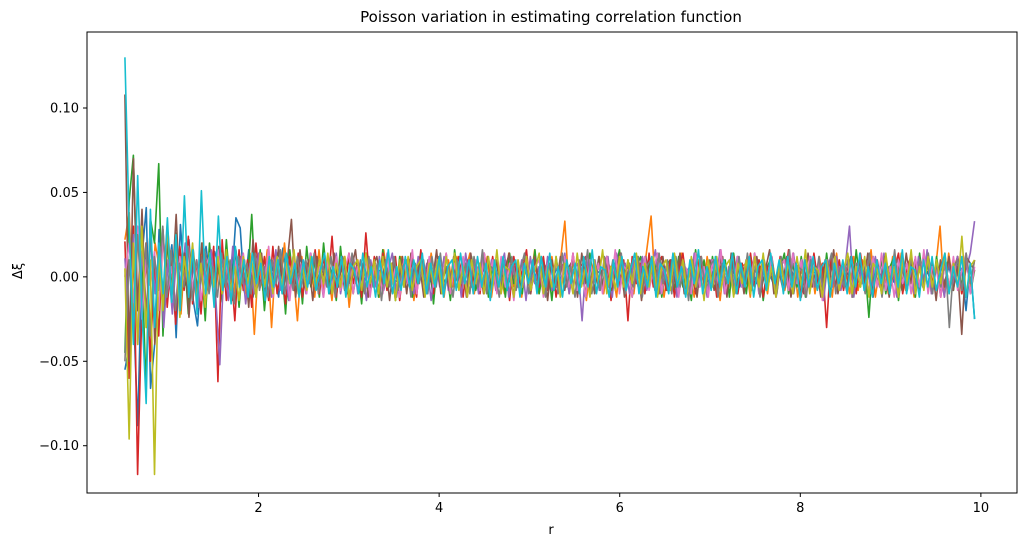 This screenshot has width=1025, height=545. What do you see at coordinates (59, 362) in the screenshot?
I see `y-tick-label: −0.05` at bounding box center [59, 362].